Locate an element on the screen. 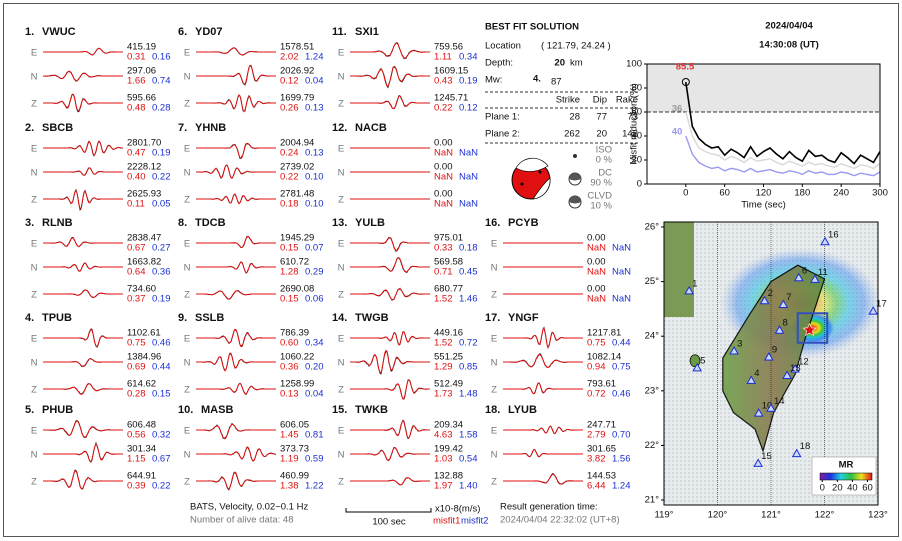  beachball-white is located at coordinates (532, 164).